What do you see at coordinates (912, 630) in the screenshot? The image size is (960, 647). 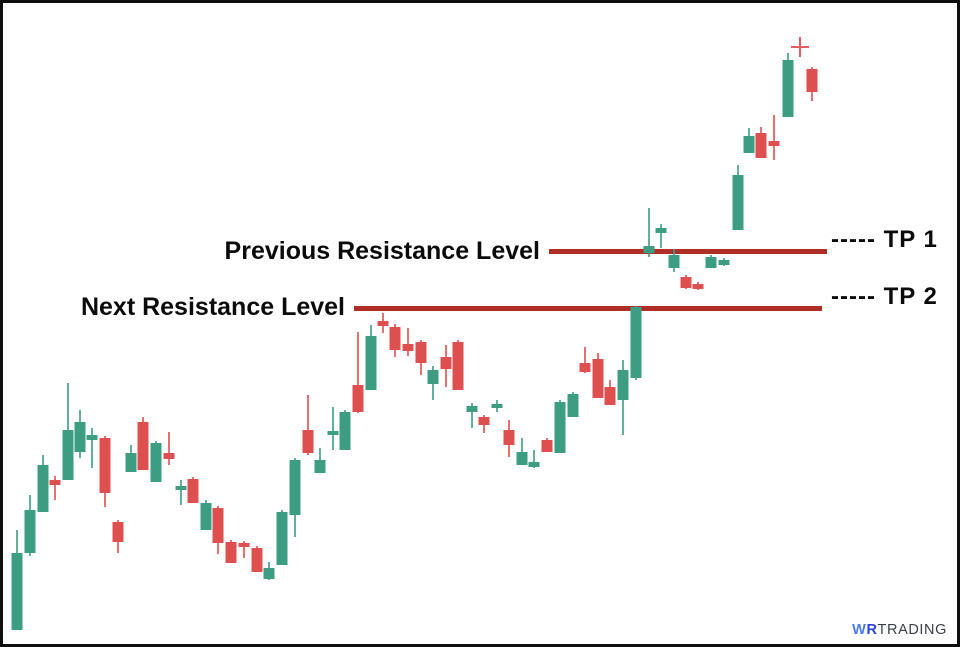 I see `logo-trading-text: TRADING` at bounding box center [912, 630].